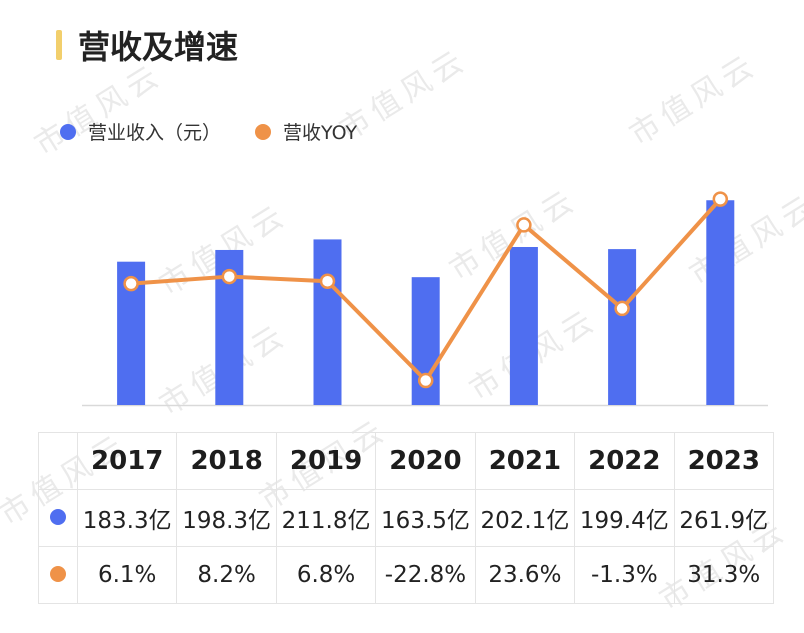 The width and height of the screenshot is (804, 633). I want to click on table-yoy-cell: 6.1%, so click(127, 575).